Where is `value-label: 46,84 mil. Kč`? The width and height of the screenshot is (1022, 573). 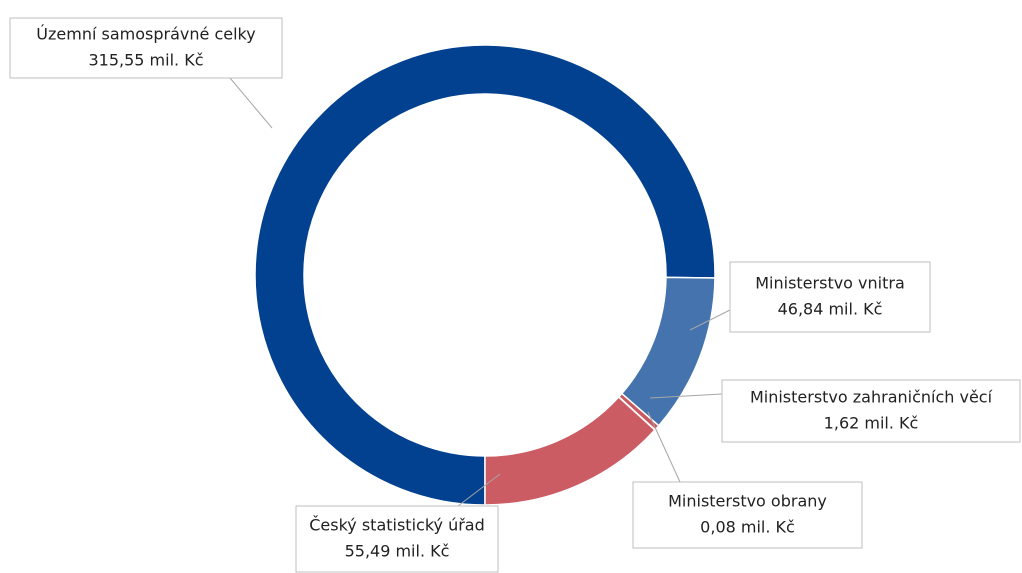
value-label: 46,84 mil. Kč is located at coordinates (830, 309).